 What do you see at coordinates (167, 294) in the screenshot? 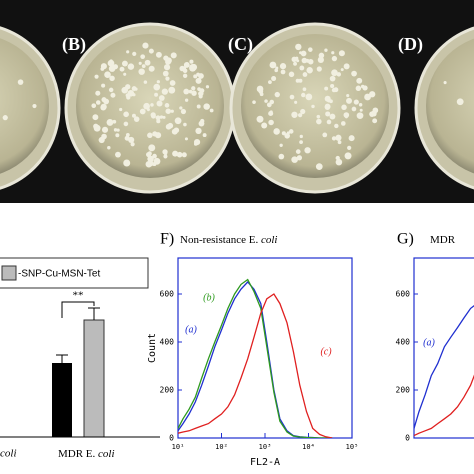
I see `y-tick-label: 600` at bounding box center [167, 294].